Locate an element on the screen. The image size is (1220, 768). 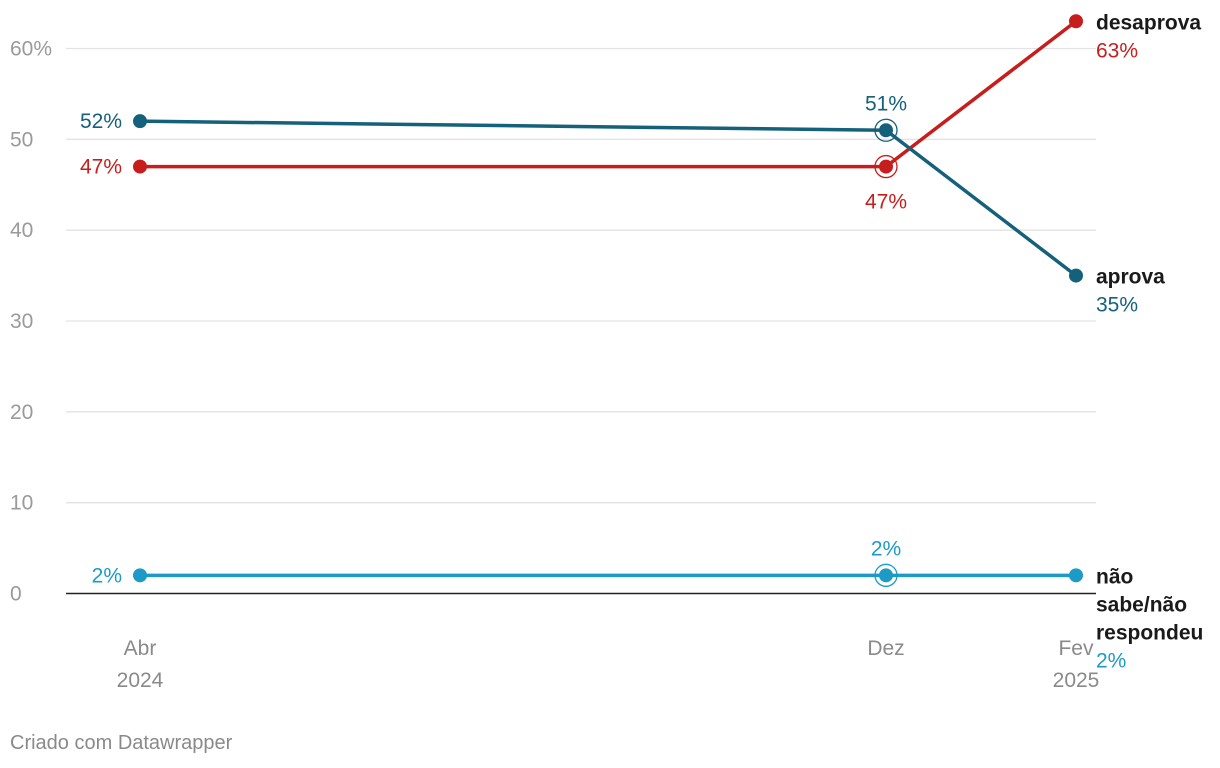
y-tick-label: 30 is located at coordinates (21, 321).